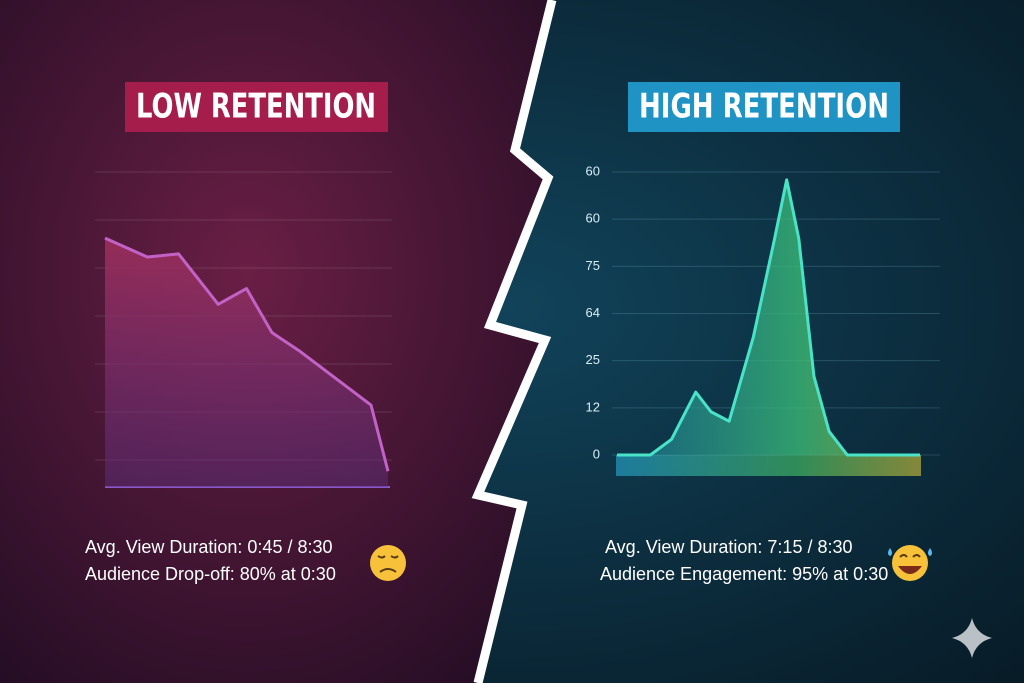 This screenshot has width=1024, height=683. Describe the element at coordinates (593, 265) in the screenshot. I see `y-tick-label: 75` at that location.